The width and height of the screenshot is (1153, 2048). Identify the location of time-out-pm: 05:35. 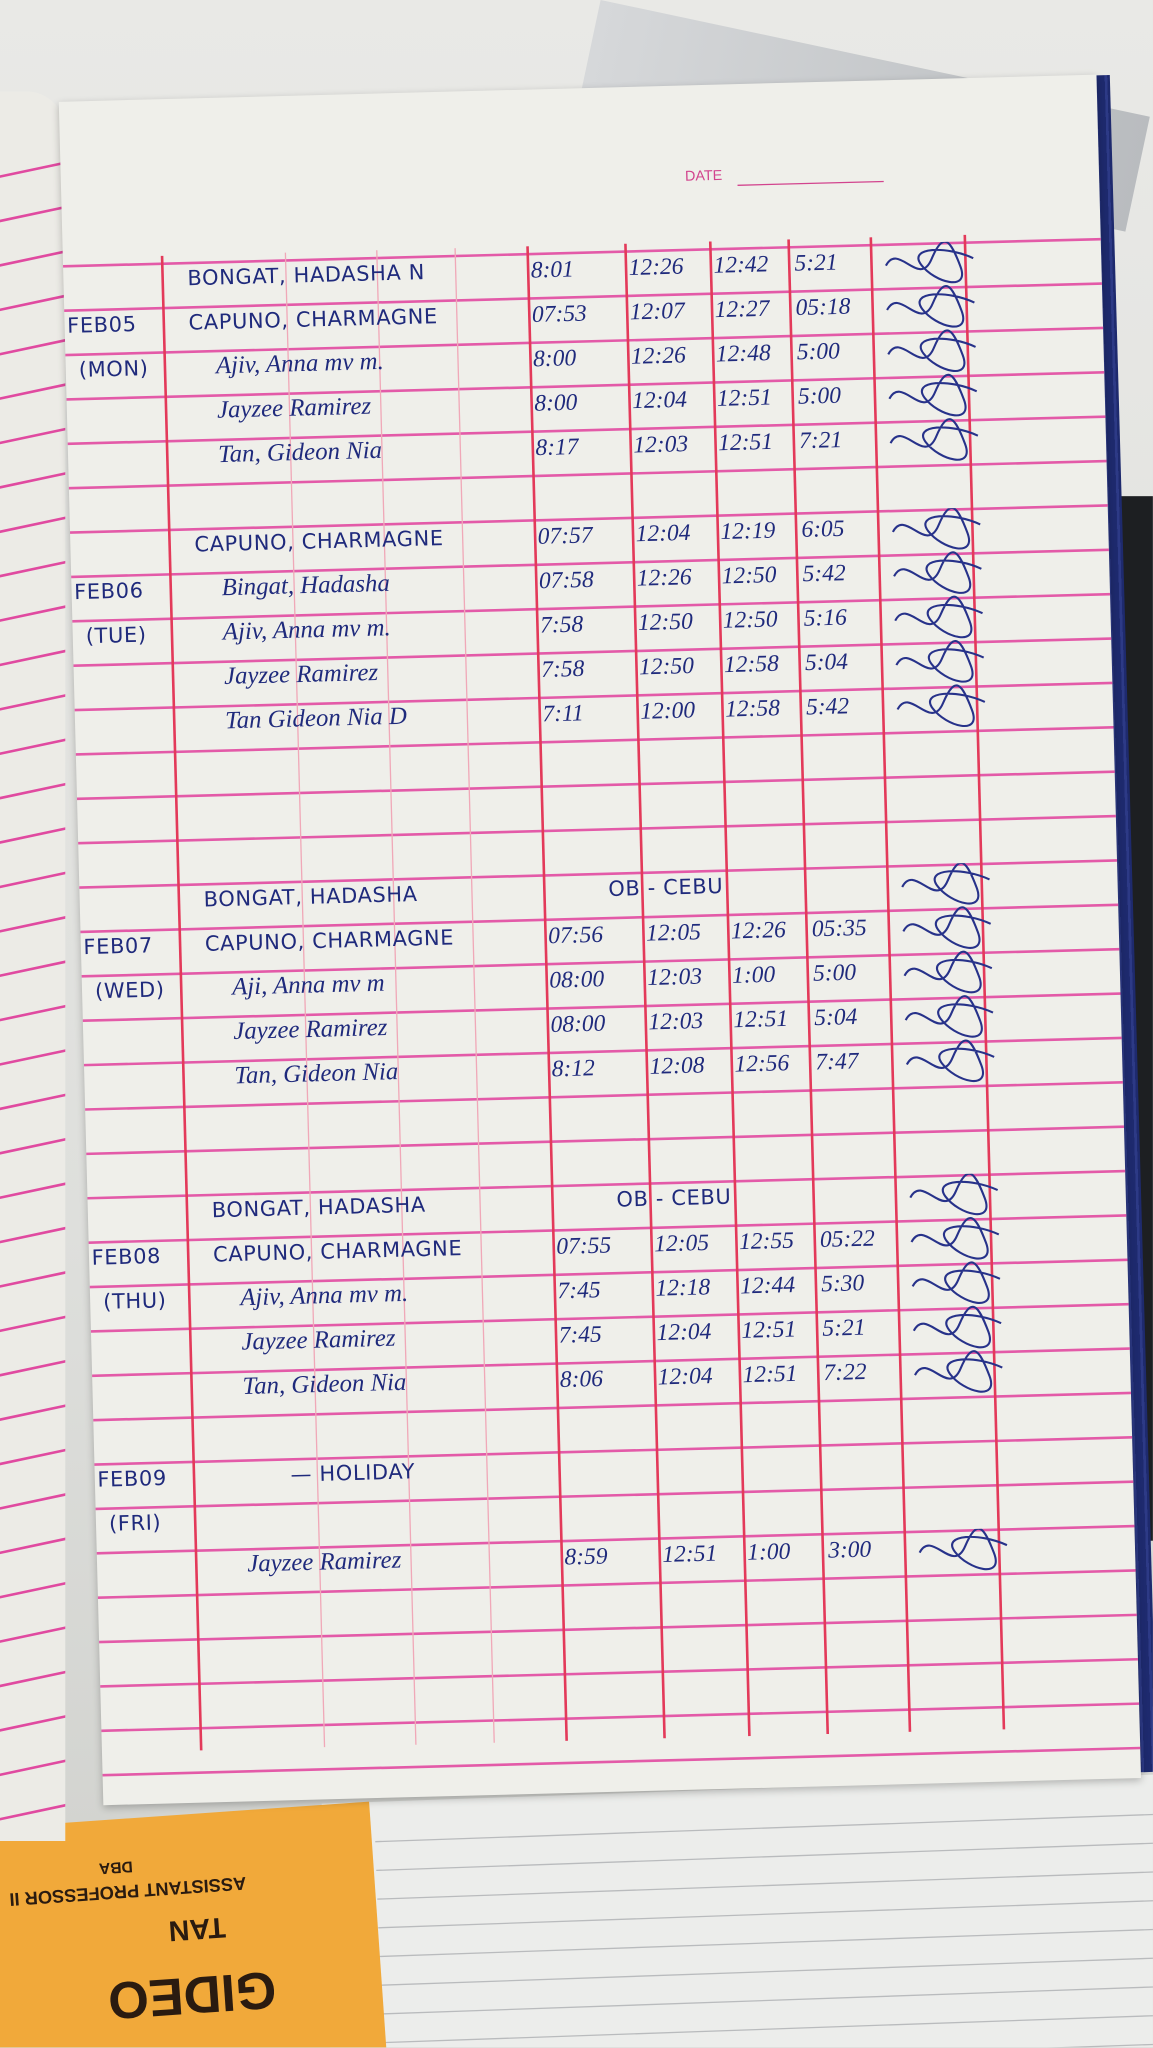
(839, 928).